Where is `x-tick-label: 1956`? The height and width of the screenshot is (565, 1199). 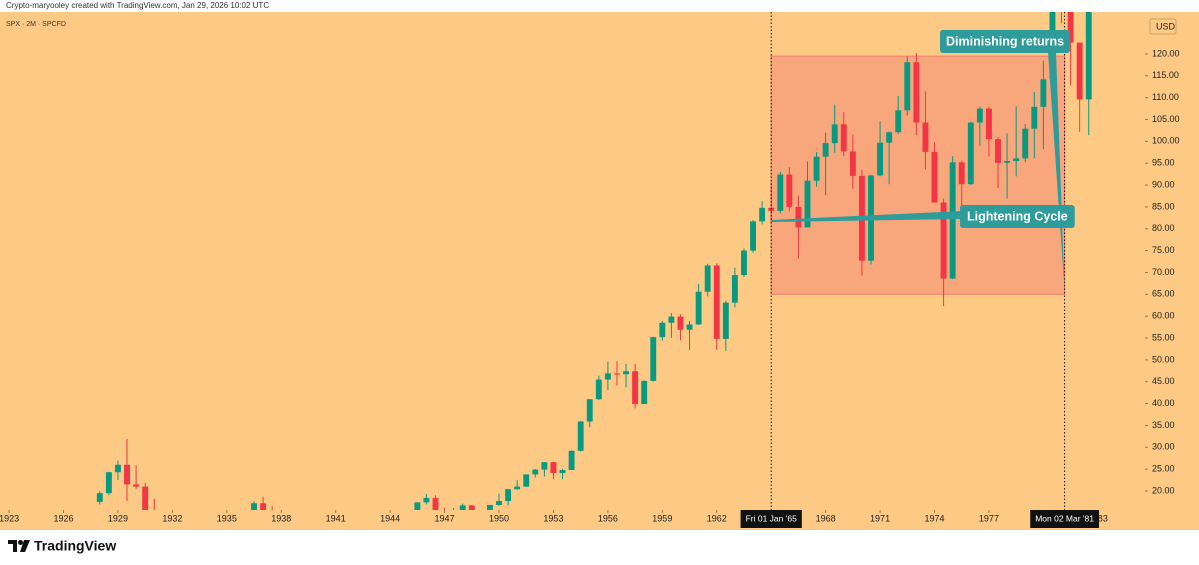 x-tick-label: 1956 is located at coordinates (608, 518).